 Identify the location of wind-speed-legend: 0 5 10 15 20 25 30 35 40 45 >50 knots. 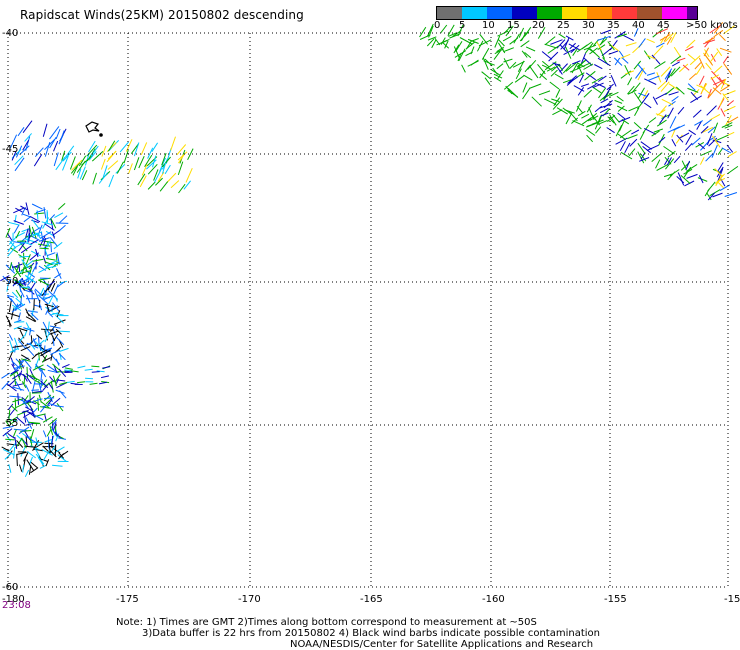
(586, 19).